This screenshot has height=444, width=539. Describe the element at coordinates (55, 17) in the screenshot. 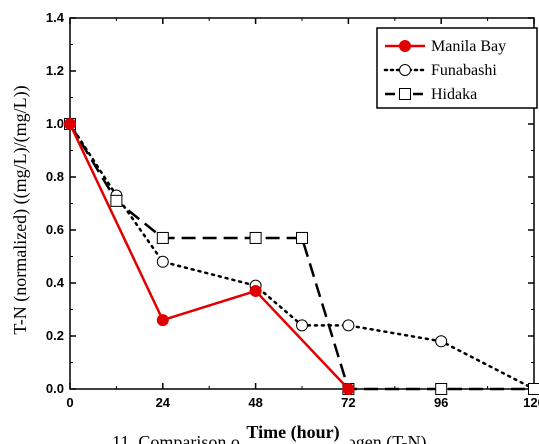

I see `y-tick-label: 1.4` at that location.